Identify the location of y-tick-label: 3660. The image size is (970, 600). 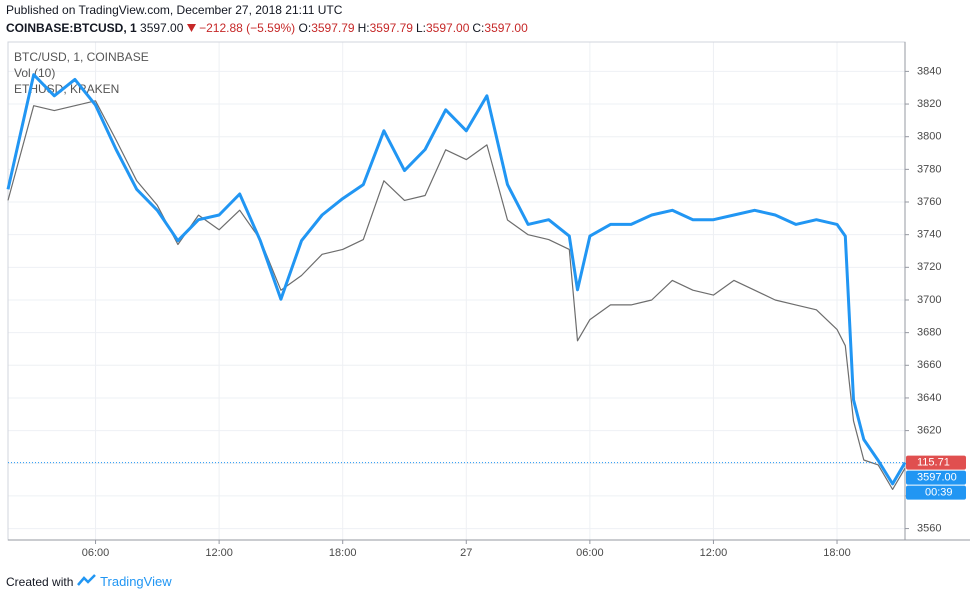
(929, 365).